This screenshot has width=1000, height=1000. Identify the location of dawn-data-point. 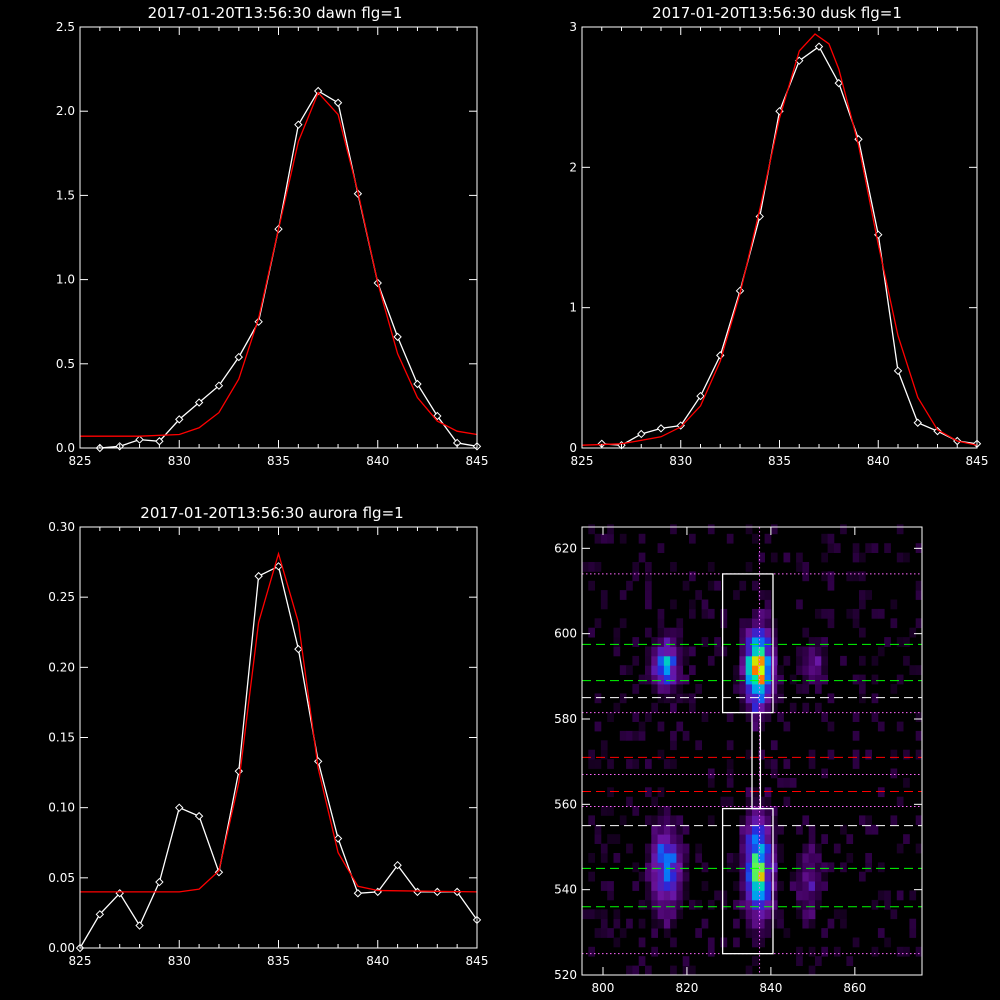
(199, 402).